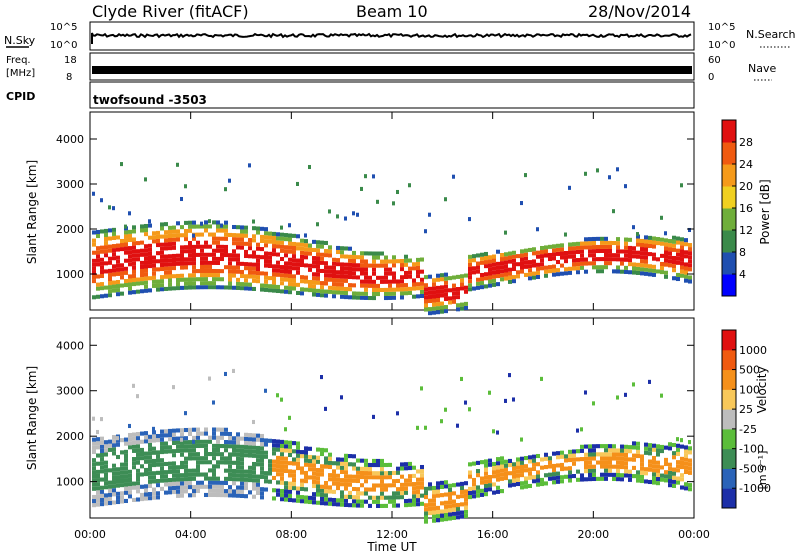 This screenshot has width=800, height=554. What do you see at coordinates (746, 409) in the screenshot?
I see `velocity-colorbar-label-3: 25` at bounding box center [746, 409].